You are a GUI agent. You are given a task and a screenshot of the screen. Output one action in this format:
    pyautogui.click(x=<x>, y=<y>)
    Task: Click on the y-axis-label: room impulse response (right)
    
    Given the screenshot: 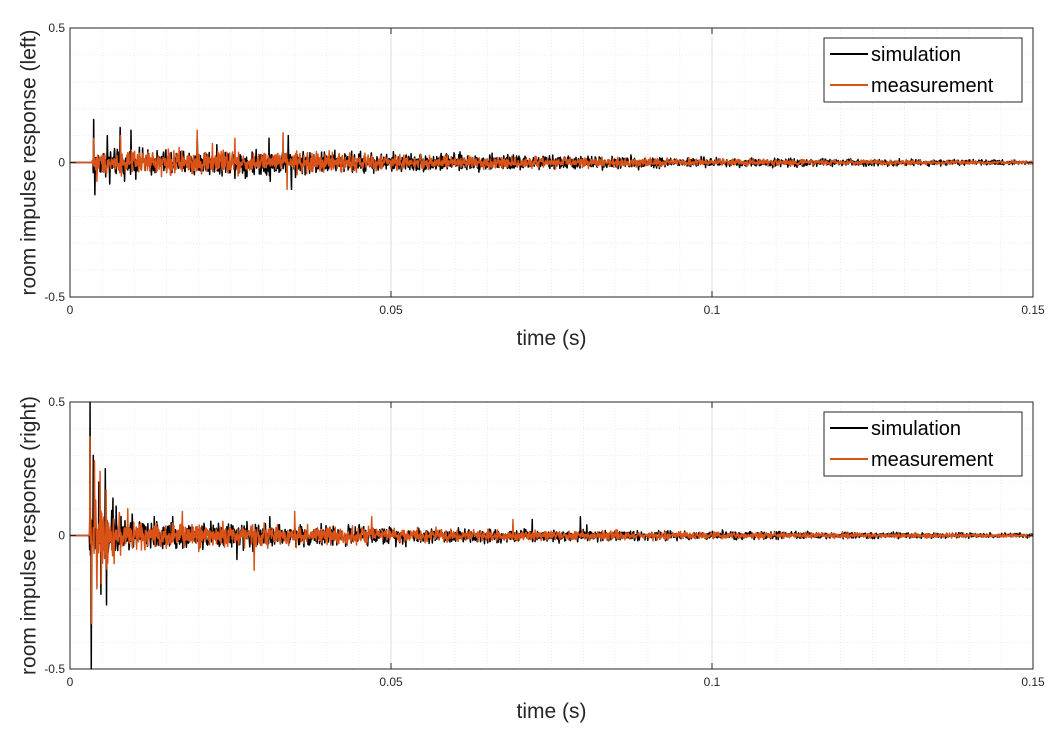 What is the action you would take?
    pyautogui.click(x=29, y=535)
    